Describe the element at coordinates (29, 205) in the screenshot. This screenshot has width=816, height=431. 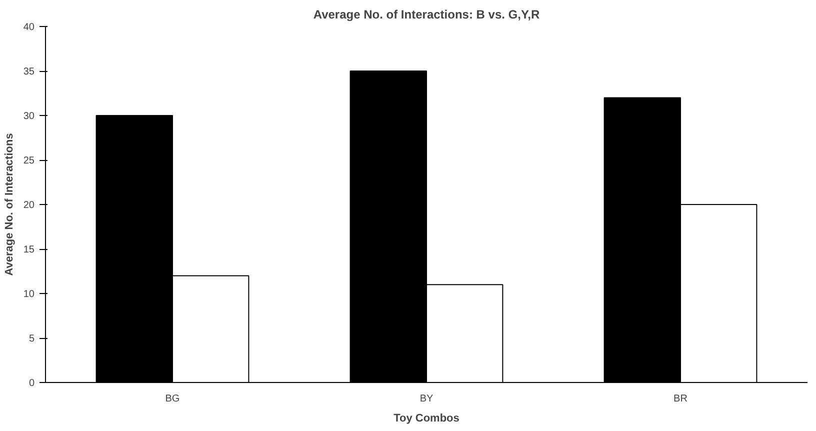
I see `y-tick-label: 20` at that location.